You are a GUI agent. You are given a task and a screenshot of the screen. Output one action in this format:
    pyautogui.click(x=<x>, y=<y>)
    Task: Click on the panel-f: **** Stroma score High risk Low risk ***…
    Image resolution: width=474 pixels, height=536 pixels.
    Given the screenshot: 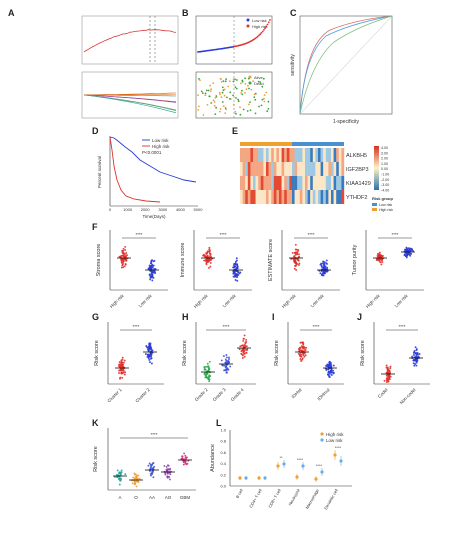 What is the action you would take?
    pyautogui.click(x=260, y=269)
    